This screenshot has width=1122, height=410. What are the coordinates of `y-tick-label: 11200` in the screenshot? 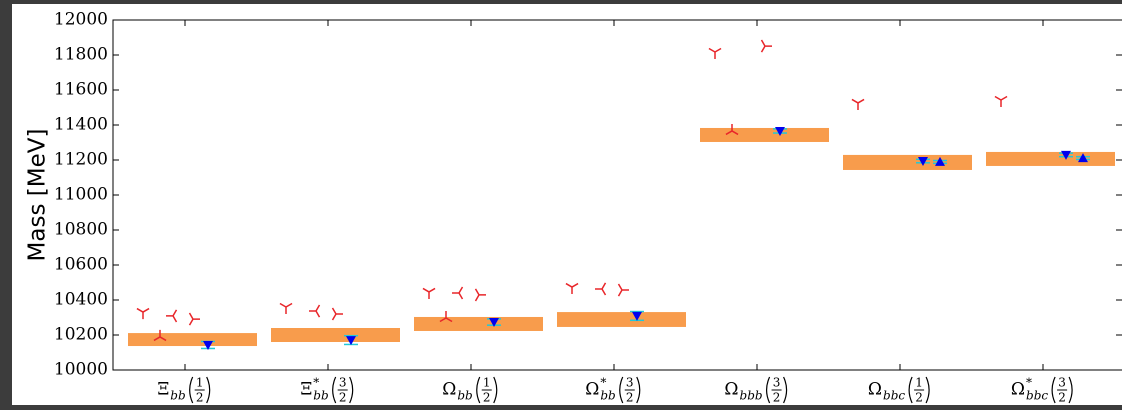 It's located at (81, 160).